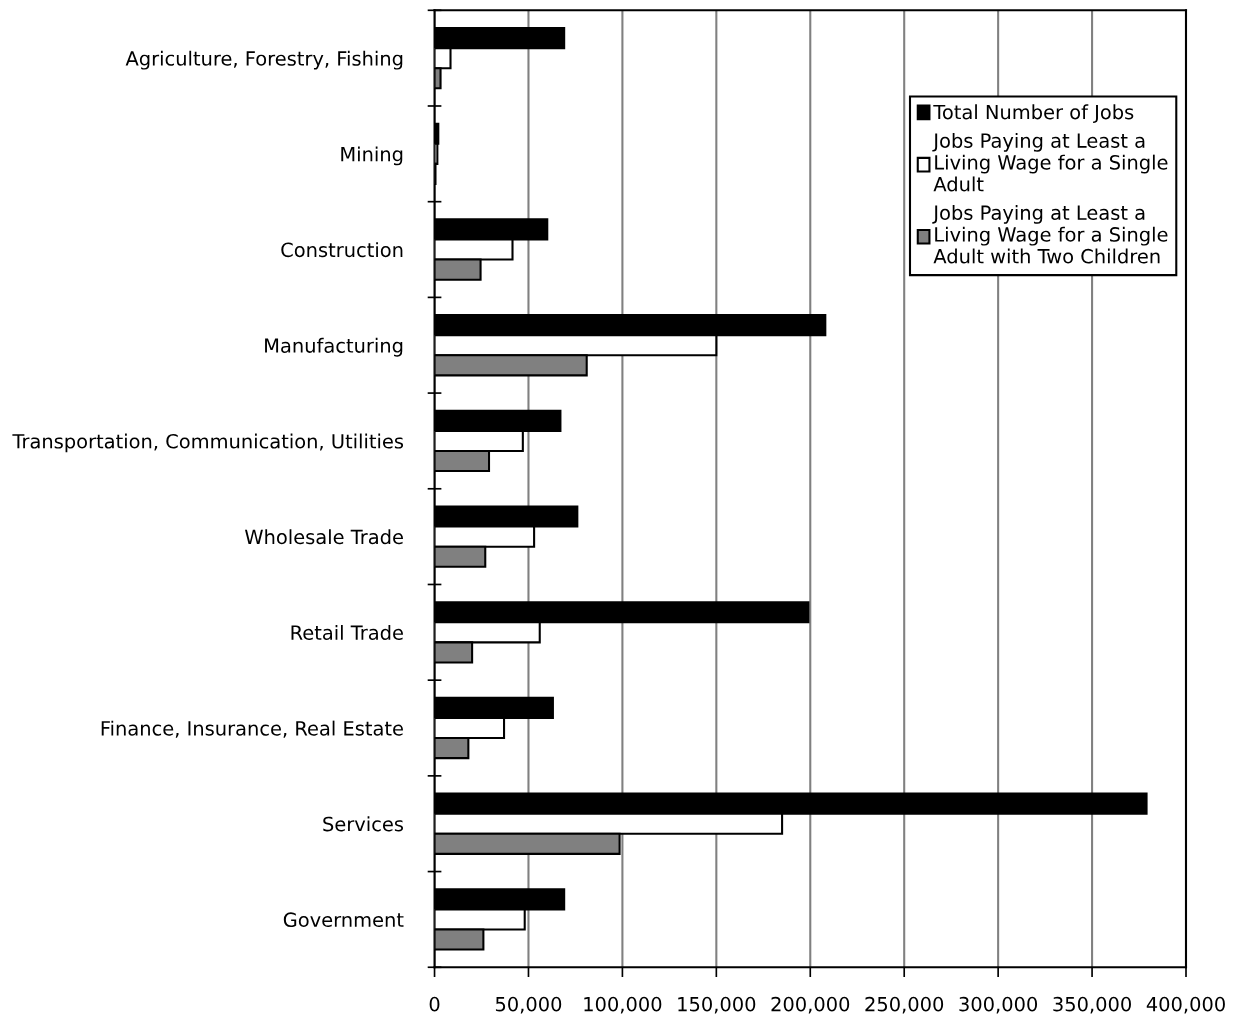 The height and width of the screenshot is (1029, 1238). I want to click on y-tick-label: Retail Trade, so click(347, 632).